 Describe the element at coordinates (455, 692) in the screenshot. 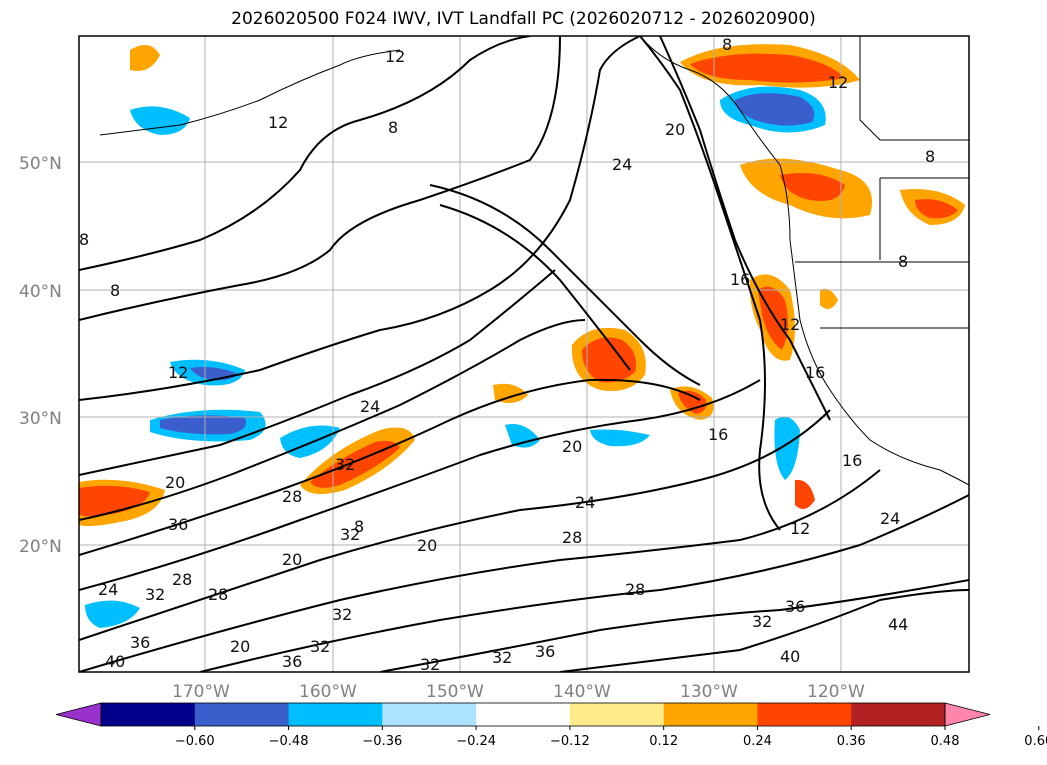

I see `lon-label-150w: 150°W` at that location.